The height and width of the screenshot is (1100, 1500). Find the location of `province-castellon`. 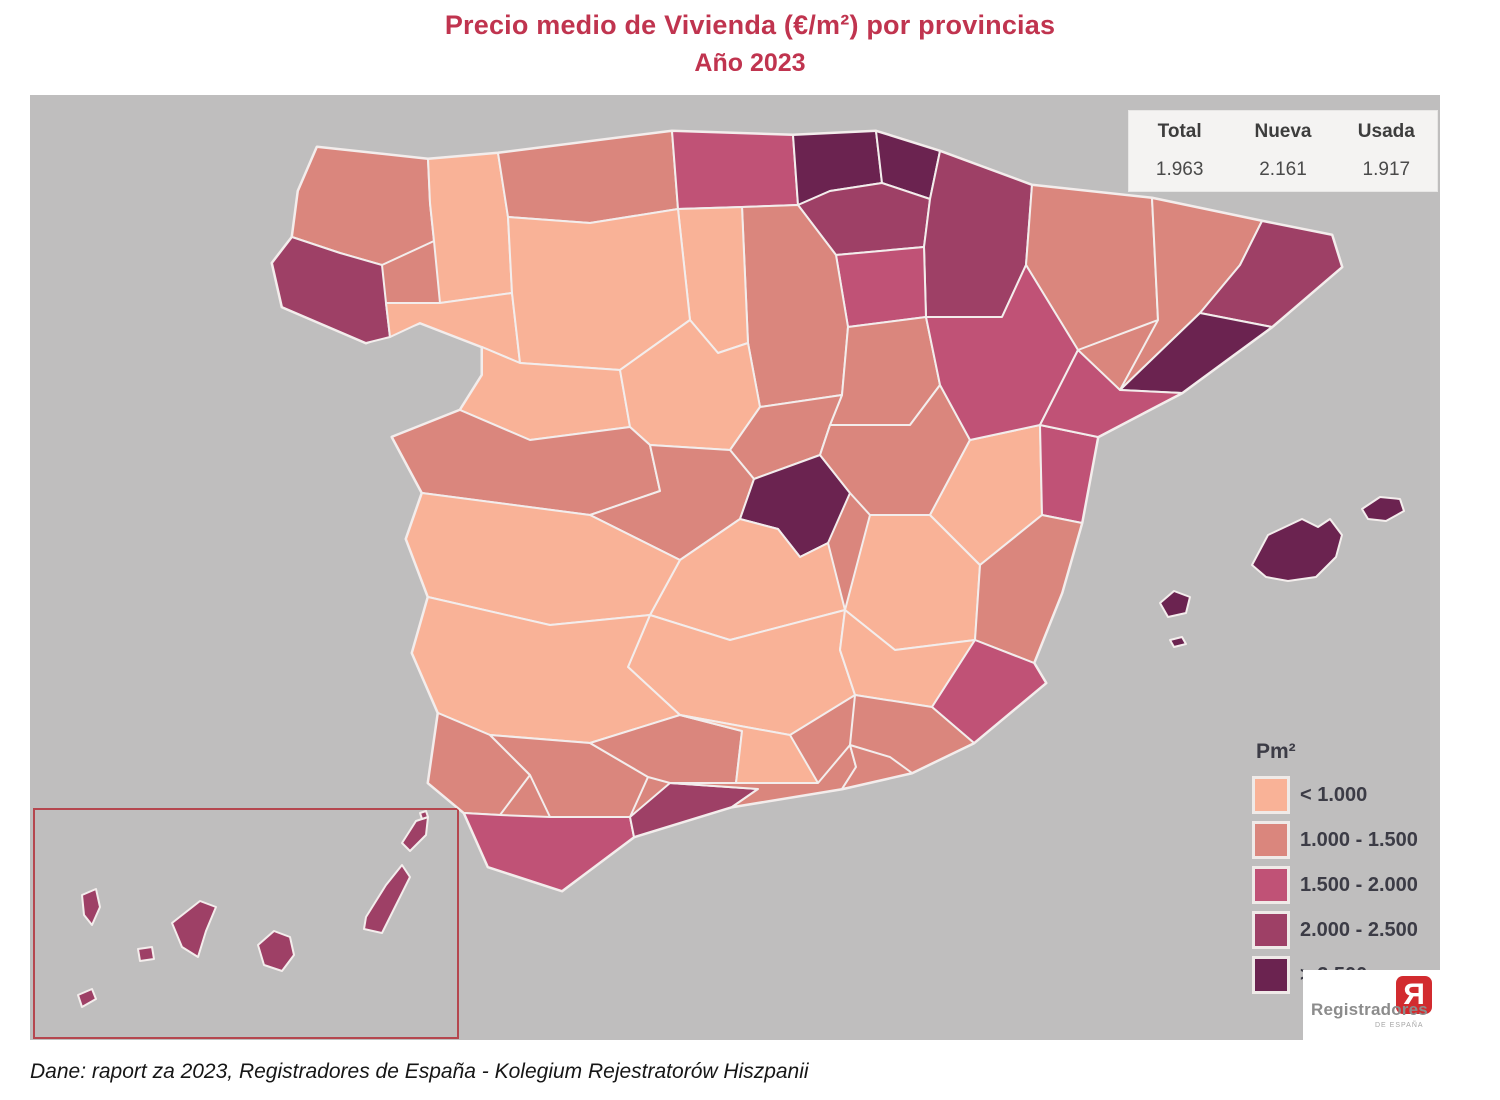

province-castellon is located at coordinates (1069, 474).